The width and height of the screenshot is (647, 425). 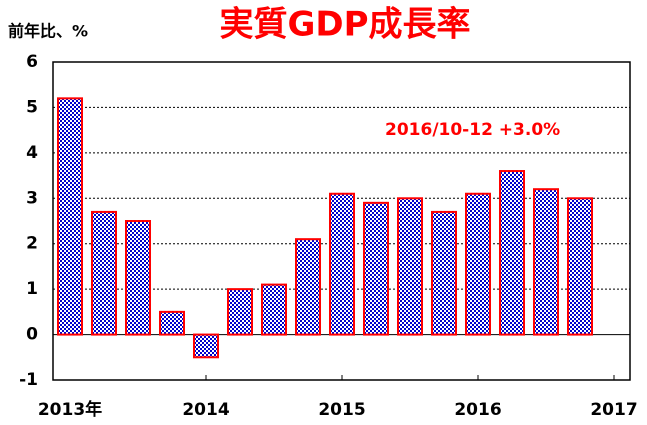 What do you see at coordinates (32, 335) in the screenshot?
I see `y-tick-label: 0` at bounding box center [32, 335].